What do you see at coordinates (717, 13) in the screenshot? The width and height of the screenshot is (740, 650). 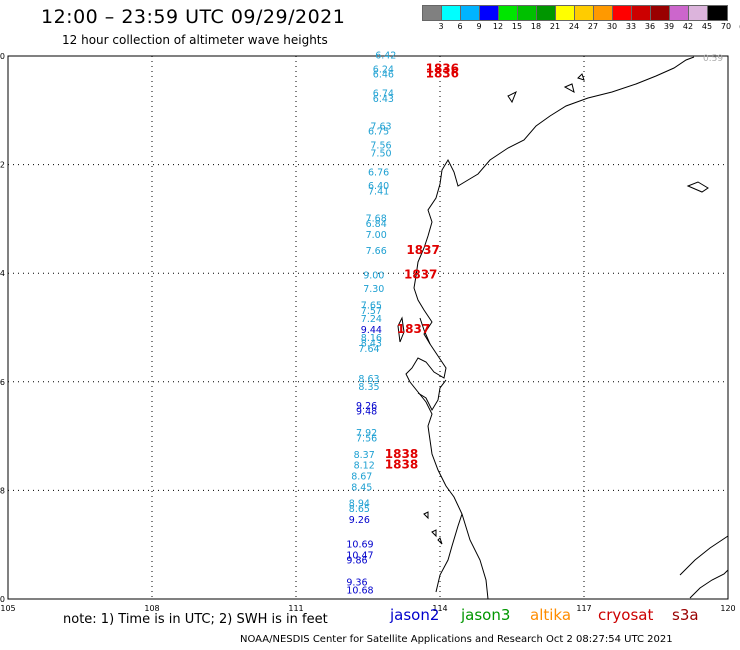 I see `colorbar-swatch` at bounding box center [717, 13].